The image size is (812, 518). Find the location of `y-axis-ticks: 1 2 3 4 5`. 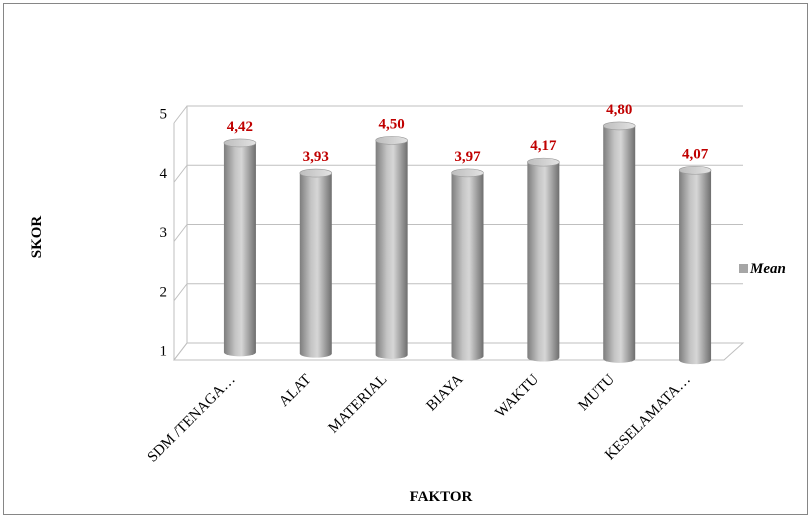

y-axis-ticks: 1 2 3 4 5 is located at coordinates (164, 233).